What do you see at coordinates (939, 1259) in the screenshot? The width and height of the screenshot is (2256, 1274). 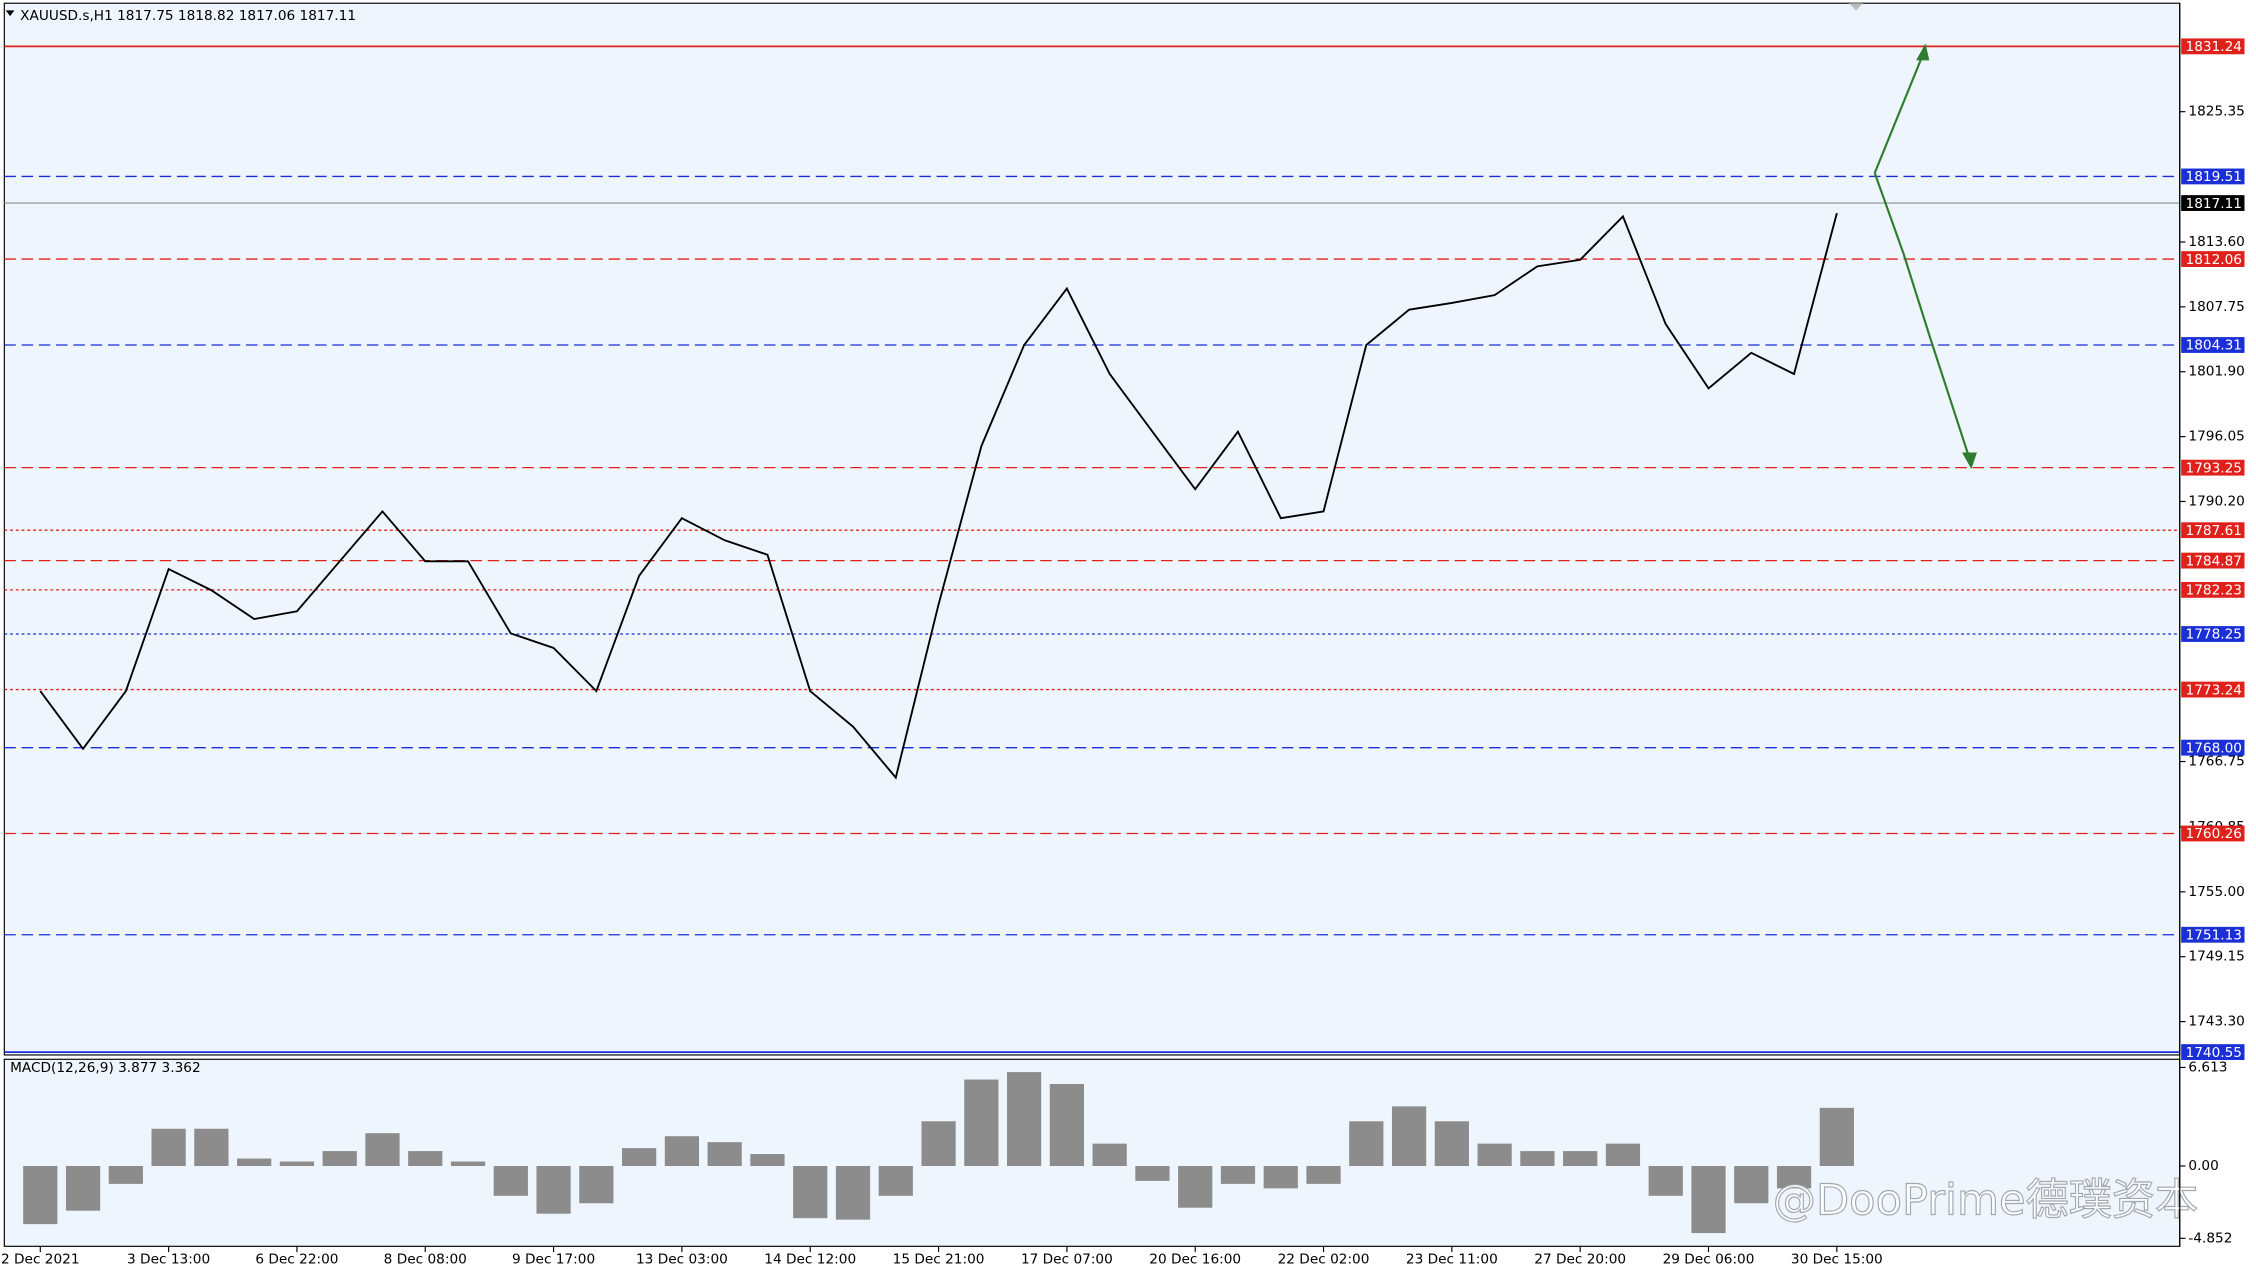 I see `x-tick-label: 15 Dec 21:00` at bounding box center [939, 1259].